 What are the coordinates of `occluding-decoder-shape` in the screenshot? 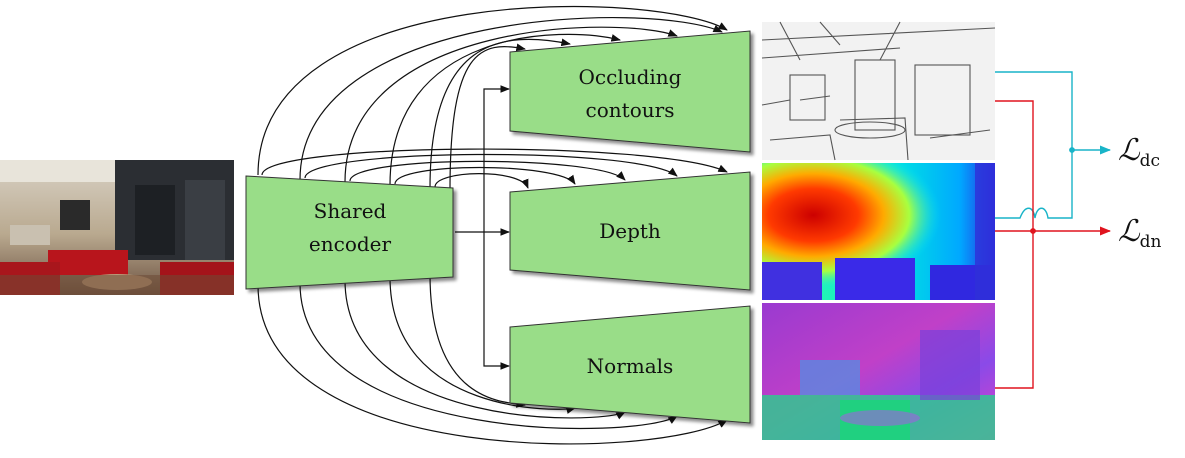 It's located at (630, 91).